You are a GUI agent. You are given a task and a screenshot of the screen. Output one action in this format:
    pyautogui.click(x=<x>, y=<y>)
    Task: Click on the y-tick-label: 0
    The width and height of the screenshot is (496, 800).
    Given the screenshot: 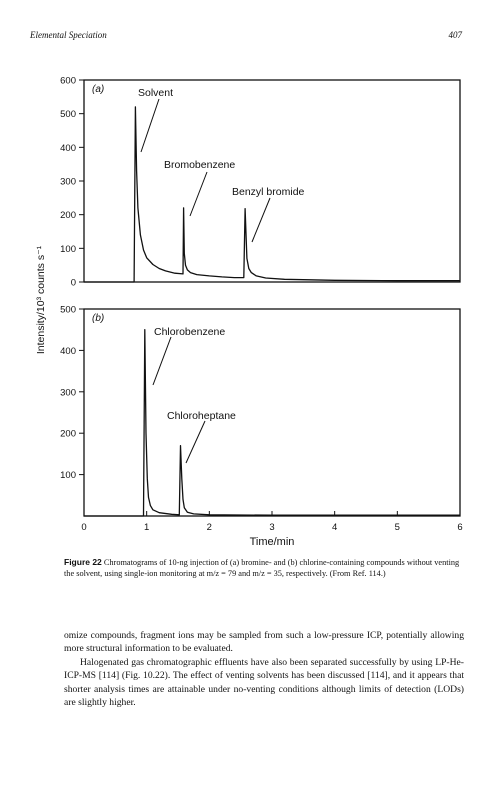 What is the action you would take?
    pyautogui.click(x=73, y=283)
    